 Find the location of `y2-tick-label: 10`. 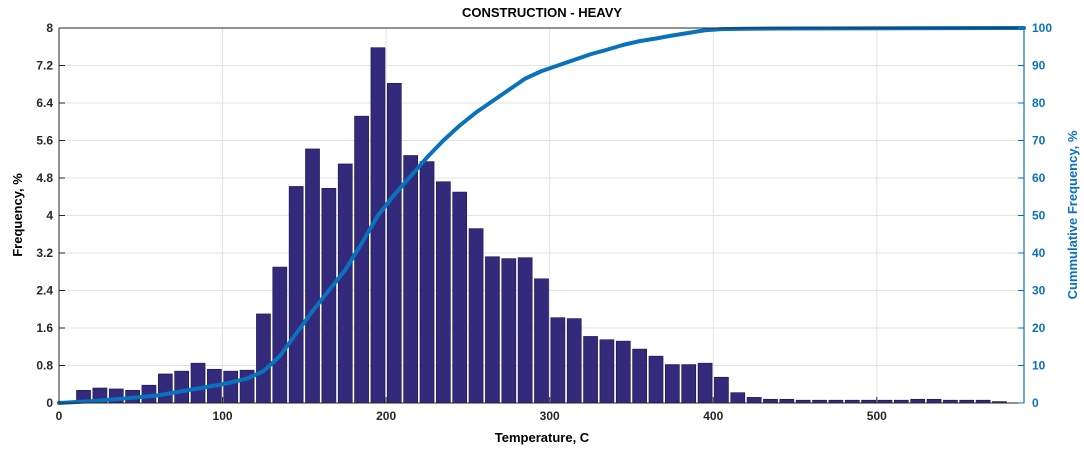

y2-tick-label: 10 is located at coordinates (1039, 366).